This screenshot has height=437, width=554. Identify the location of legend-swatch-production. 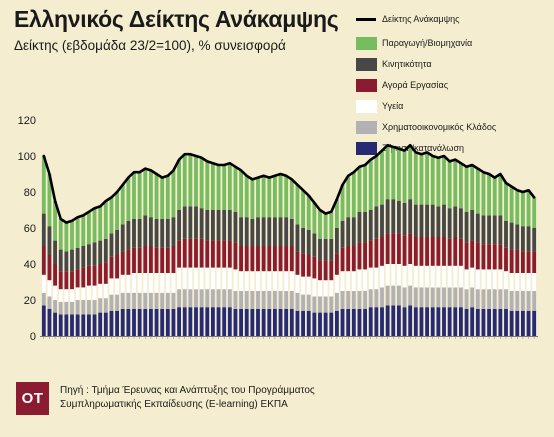
(366, 43).